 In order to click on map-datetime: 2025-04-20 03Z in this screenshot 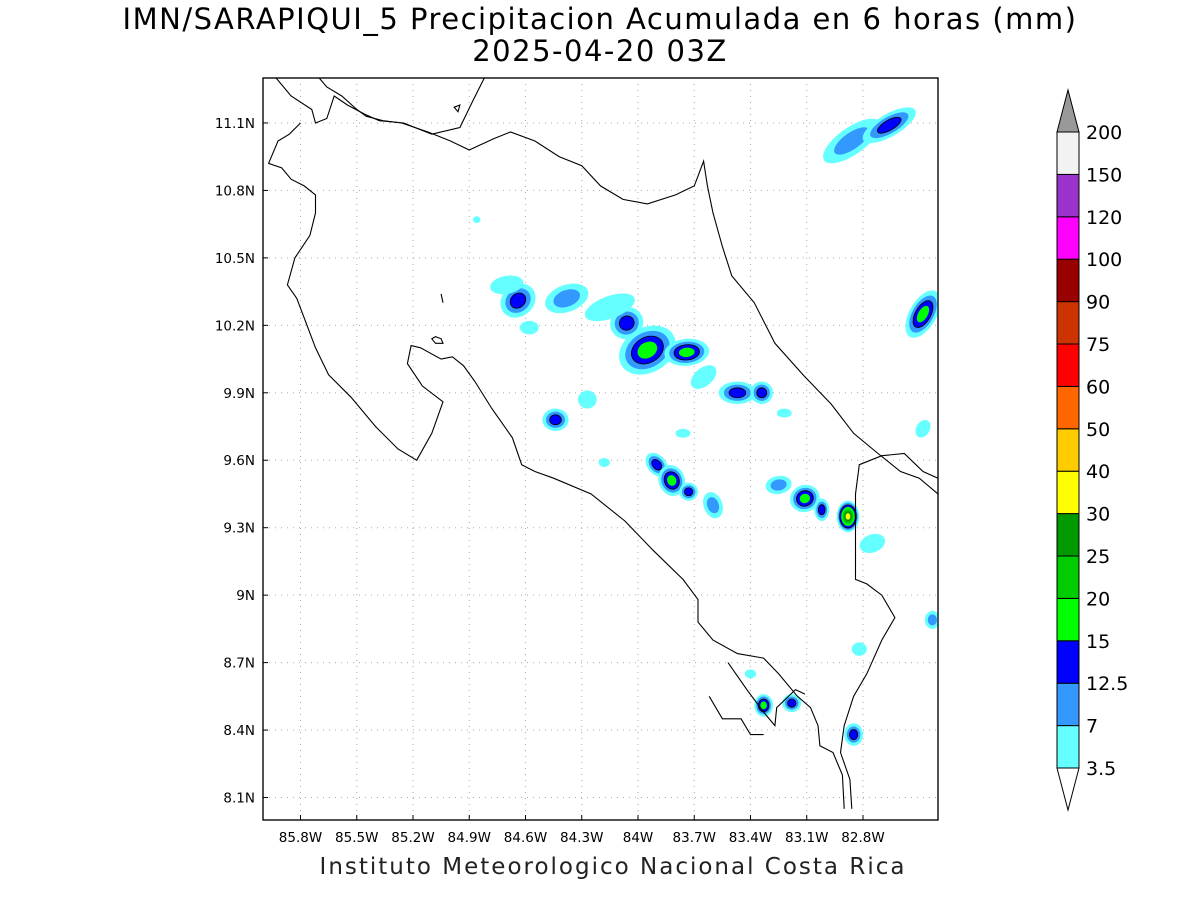, I will do `click(600, 51)`.